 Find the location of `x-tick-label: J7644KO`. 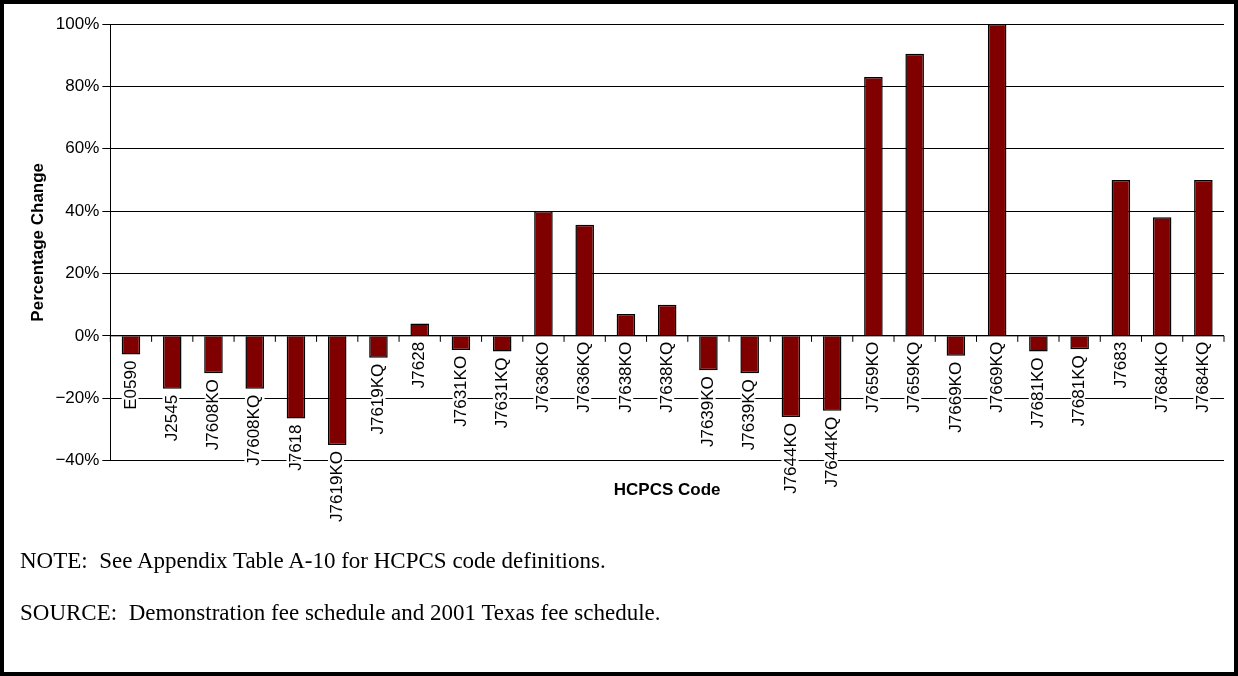

x-tick-label: J7644KO is located at coordinates (790, 458).